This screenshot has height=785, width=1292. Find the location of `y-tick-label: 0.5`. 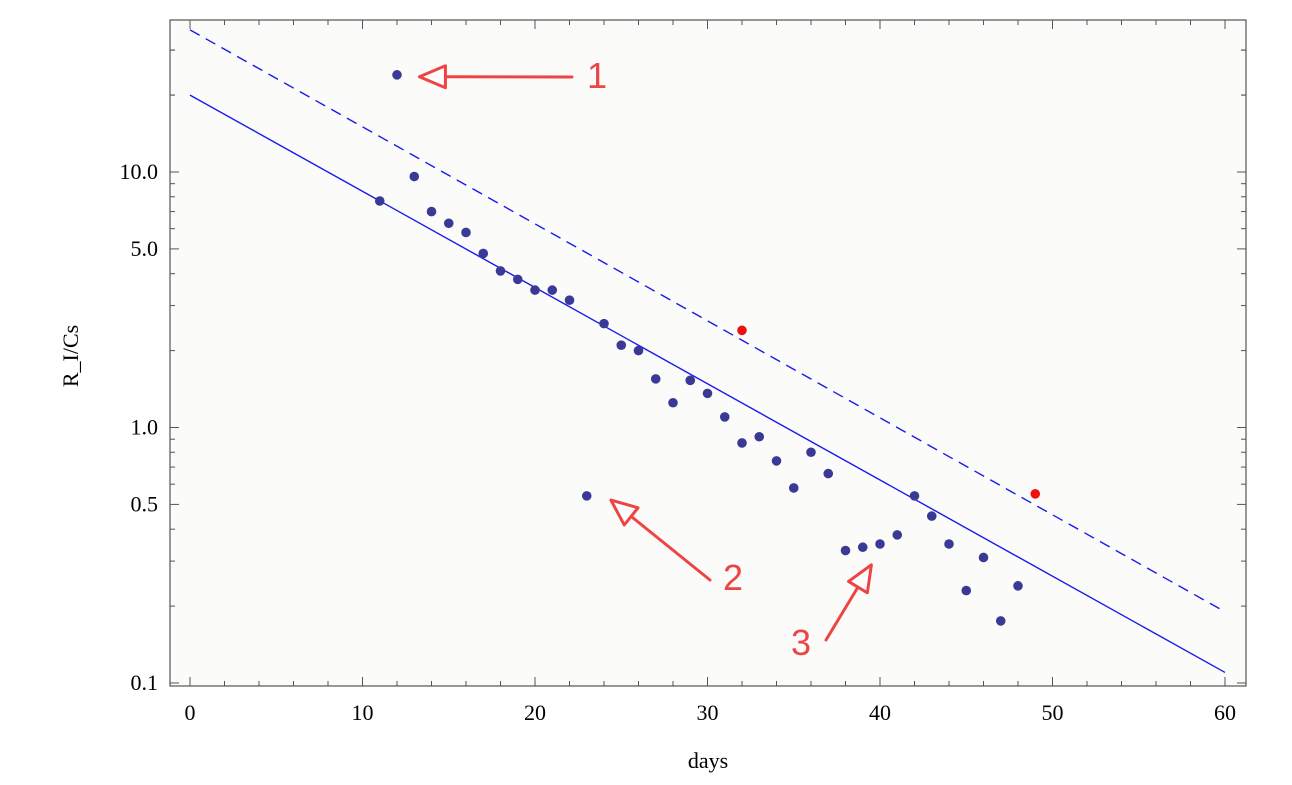

y-tick-label: 0.5 is located at coordinates (145, 503).